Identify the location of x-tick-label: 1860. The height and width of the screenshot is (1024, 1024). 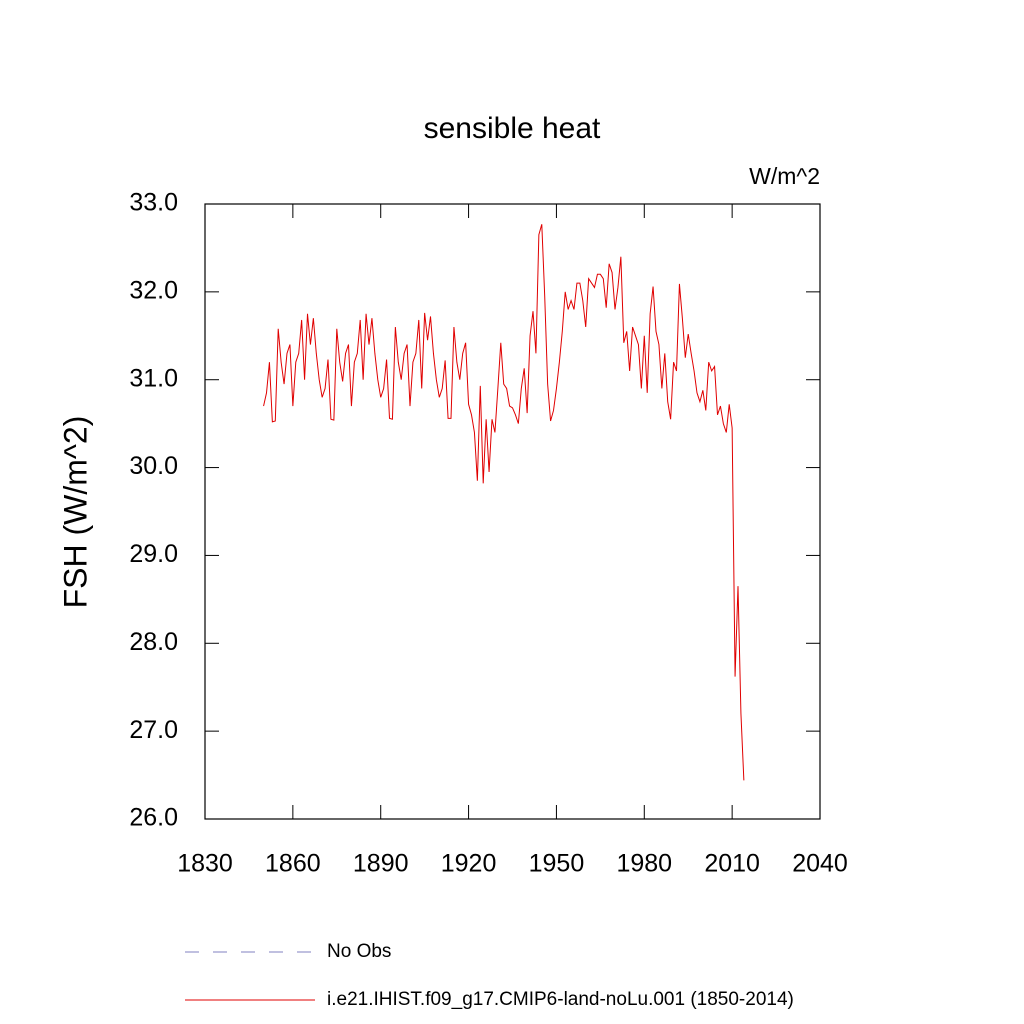
(293, 864).